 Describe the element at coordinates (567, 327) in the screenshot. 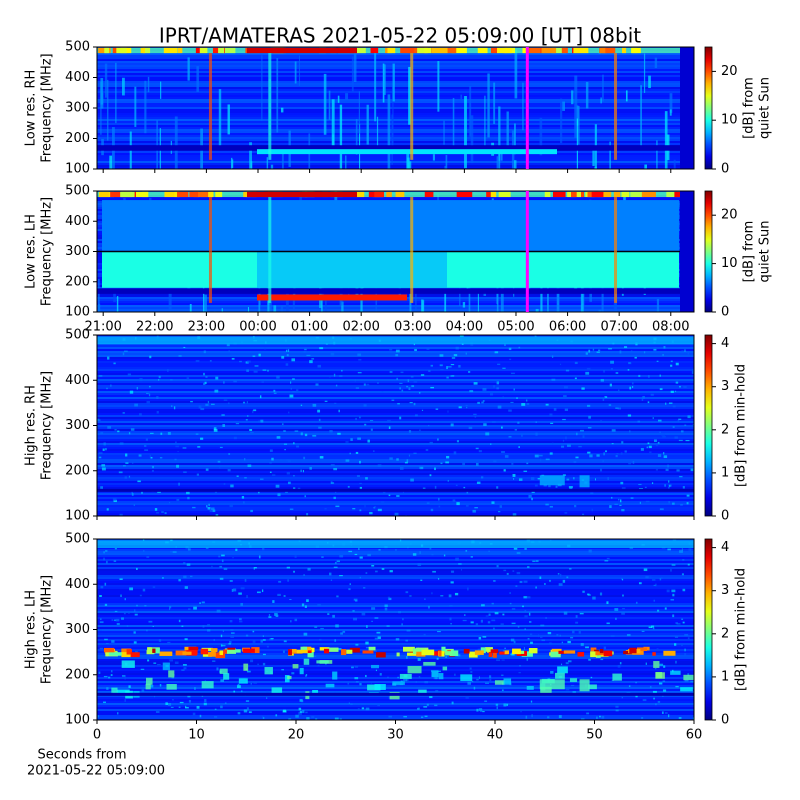

I see `x-tick-label: 06:00` at that location.